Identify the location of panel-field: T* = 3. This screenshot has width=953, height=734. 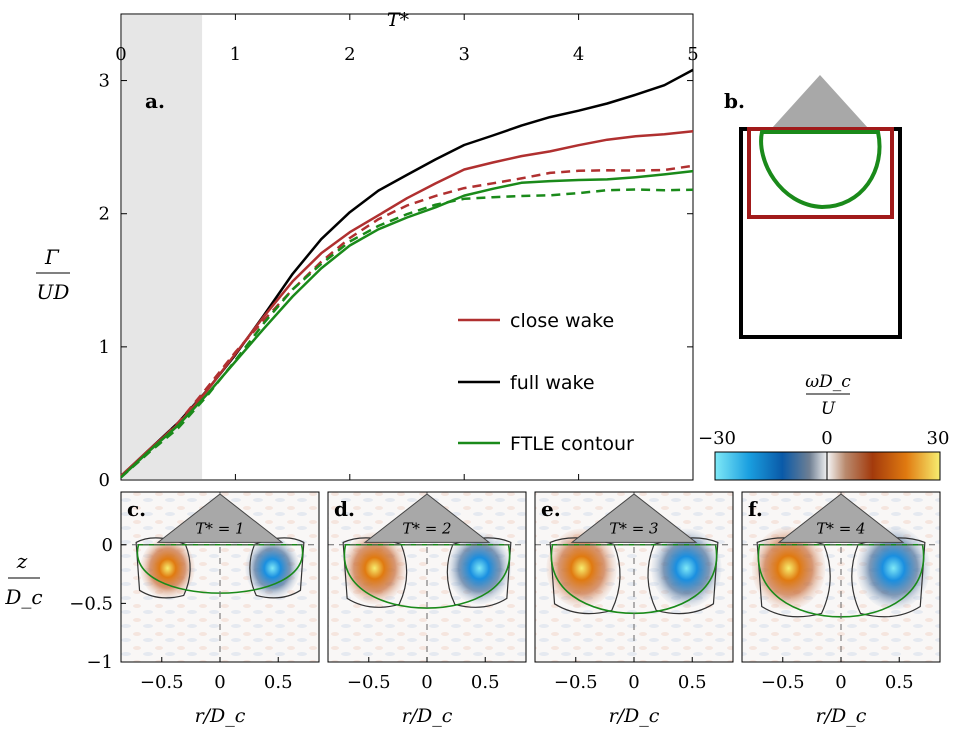
(634, 577).